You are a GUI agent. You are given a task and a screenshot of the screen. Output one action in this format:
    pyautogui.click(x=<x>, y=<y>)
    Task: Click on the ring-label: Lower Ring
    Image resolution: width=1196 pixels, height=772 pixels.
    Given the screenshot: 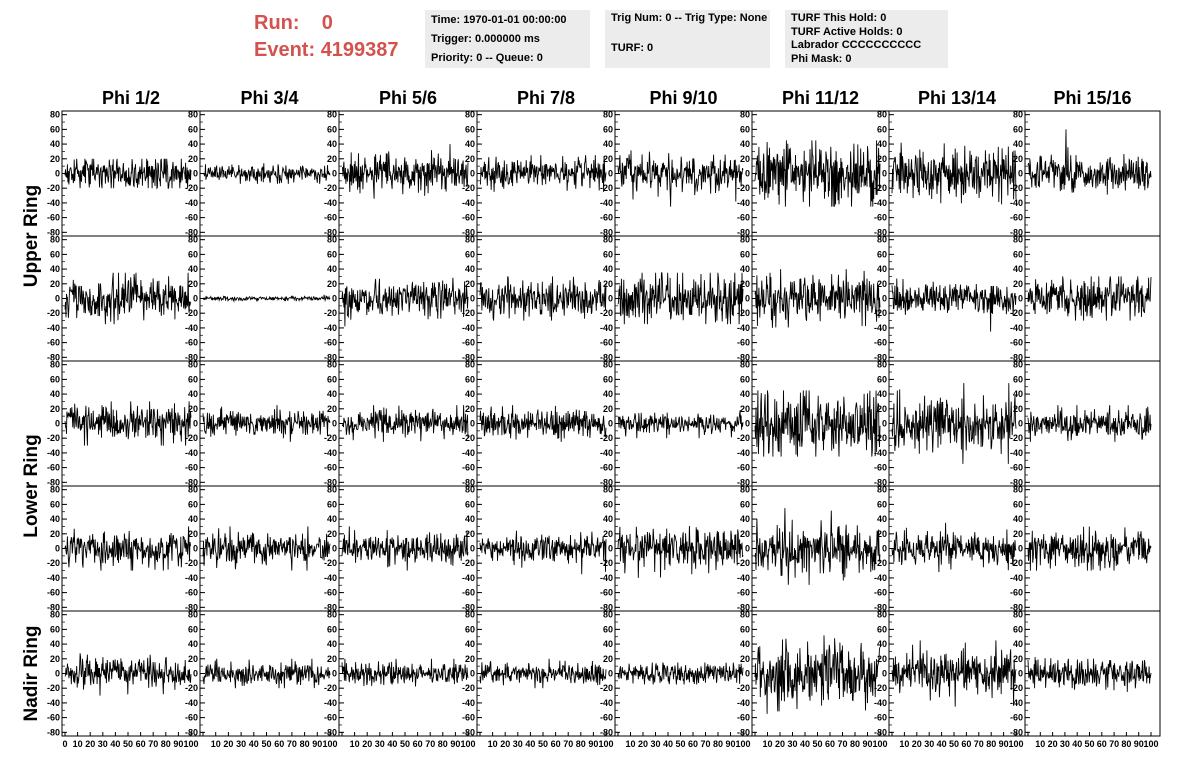 What is the action you would take?
    pyautogui.click(x=31, y=485)
    